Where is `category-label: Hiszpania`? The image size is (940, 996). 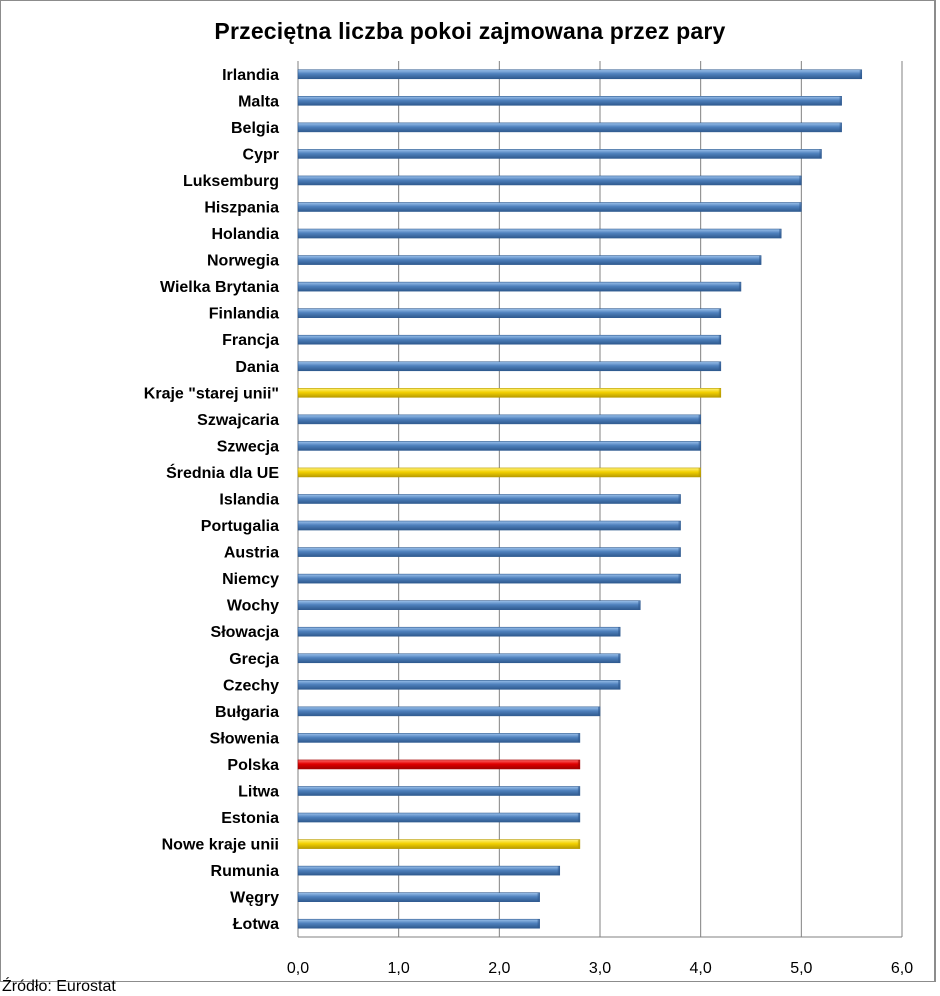
category-label: Hiszpania is located at coordinates (241, 208).